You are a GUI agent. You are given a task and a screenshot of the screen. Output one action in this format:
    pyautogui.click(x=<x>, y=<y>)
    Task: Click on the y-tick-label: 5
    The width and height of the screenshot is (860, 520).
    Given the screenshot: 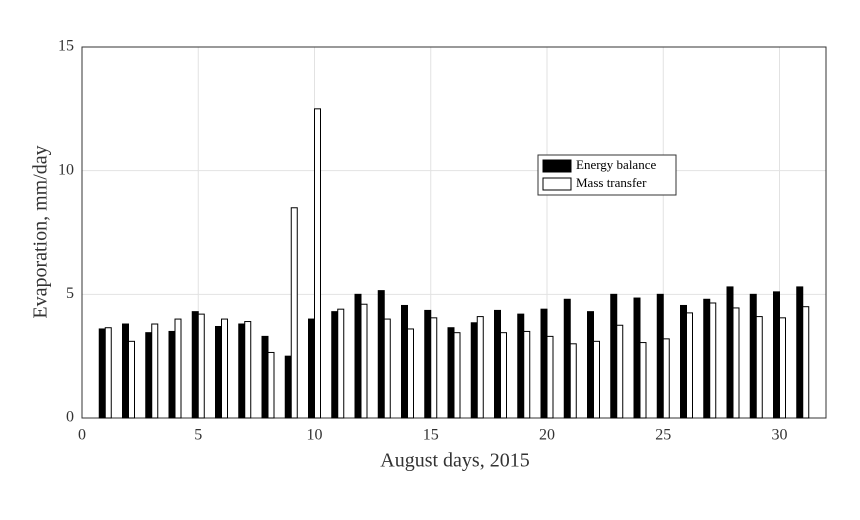 What is the action you would take?
    pyautogui.click(x=70, y=293)
    